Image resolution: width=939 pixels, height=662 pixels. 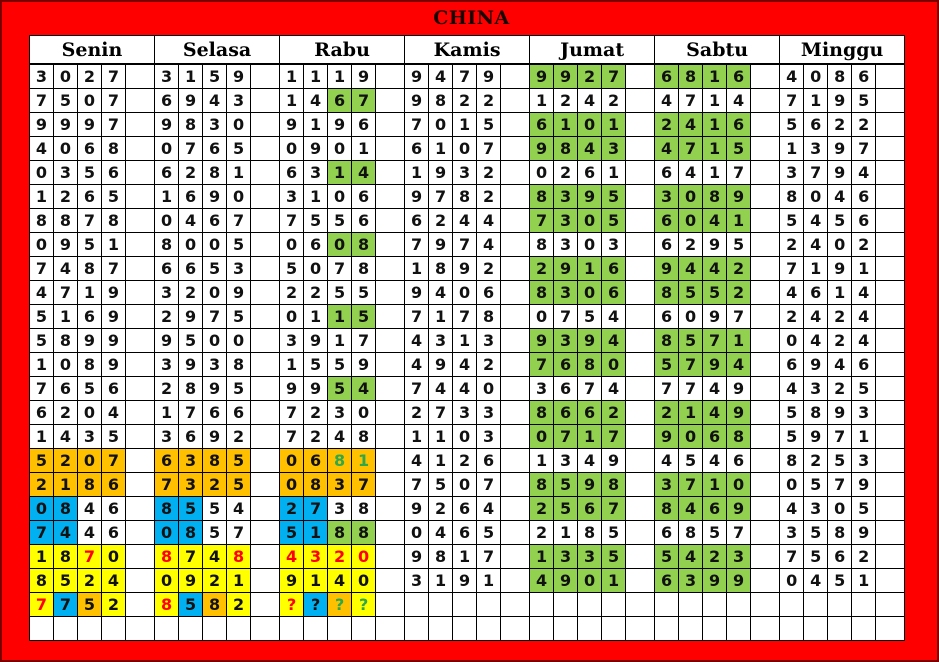 I want to click on digit-cell-kamis: 2, so click(x=465, y=100).